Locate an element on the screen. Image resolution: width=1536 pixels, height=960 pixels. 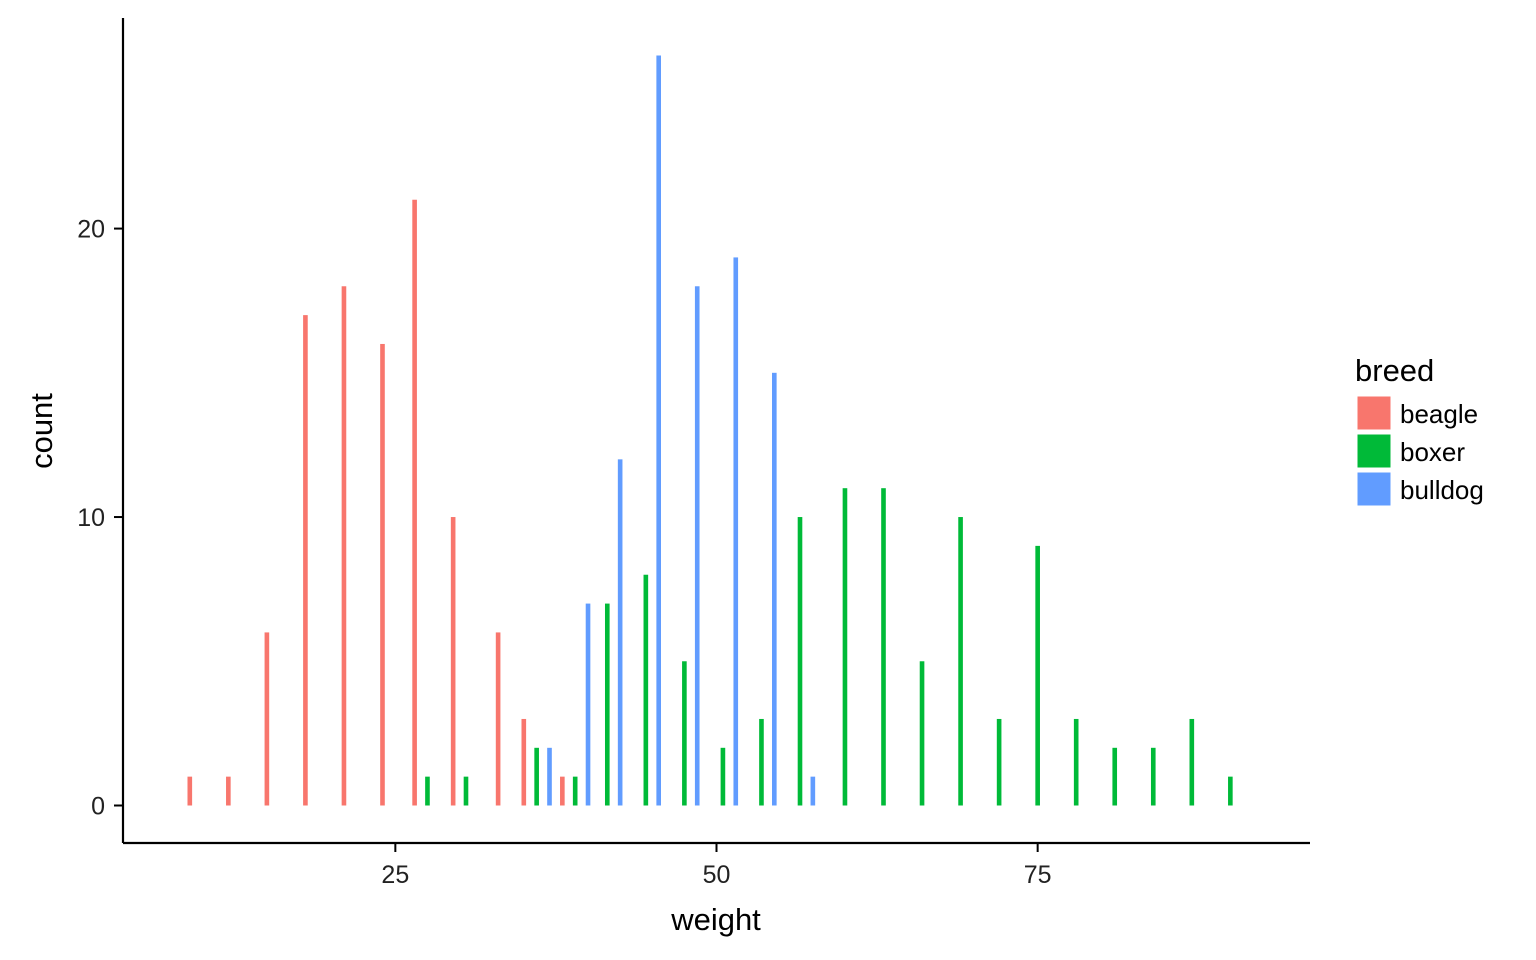
legend-label-bulldog: bulldog is located at coordinates (1442, 490).